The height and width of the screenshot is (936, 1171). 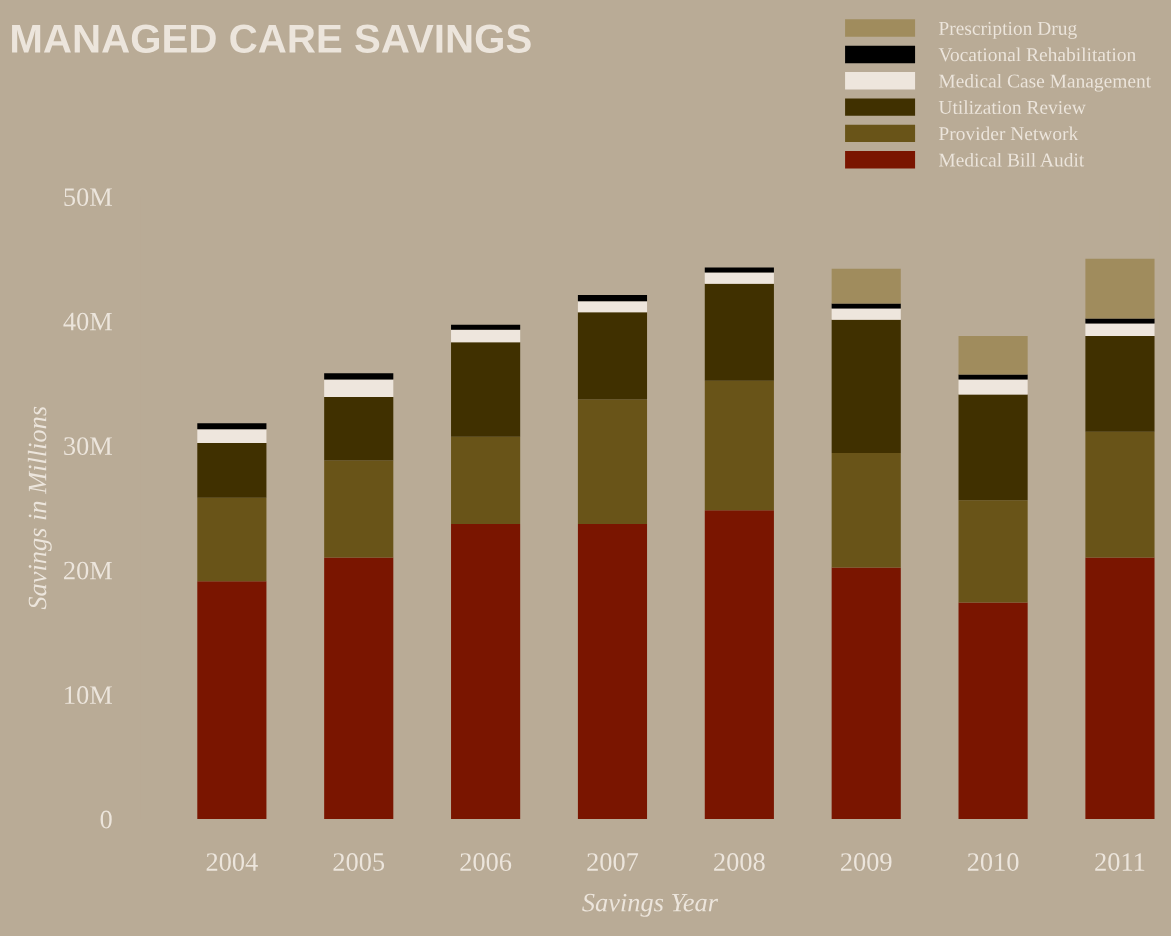 I want to click on x-tick-label: 2004, so click(x=232, y=862).